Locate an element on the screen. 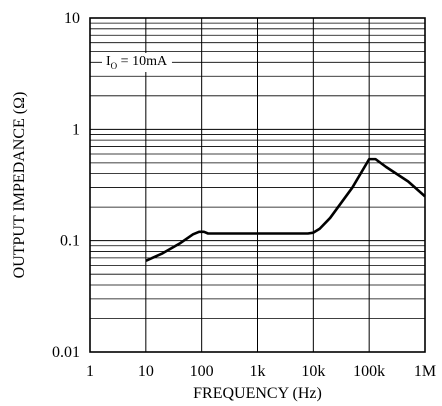 The width and height of the screenshot is (442, 406). x-tick-label: 1k is located at coordinates (258, 371).